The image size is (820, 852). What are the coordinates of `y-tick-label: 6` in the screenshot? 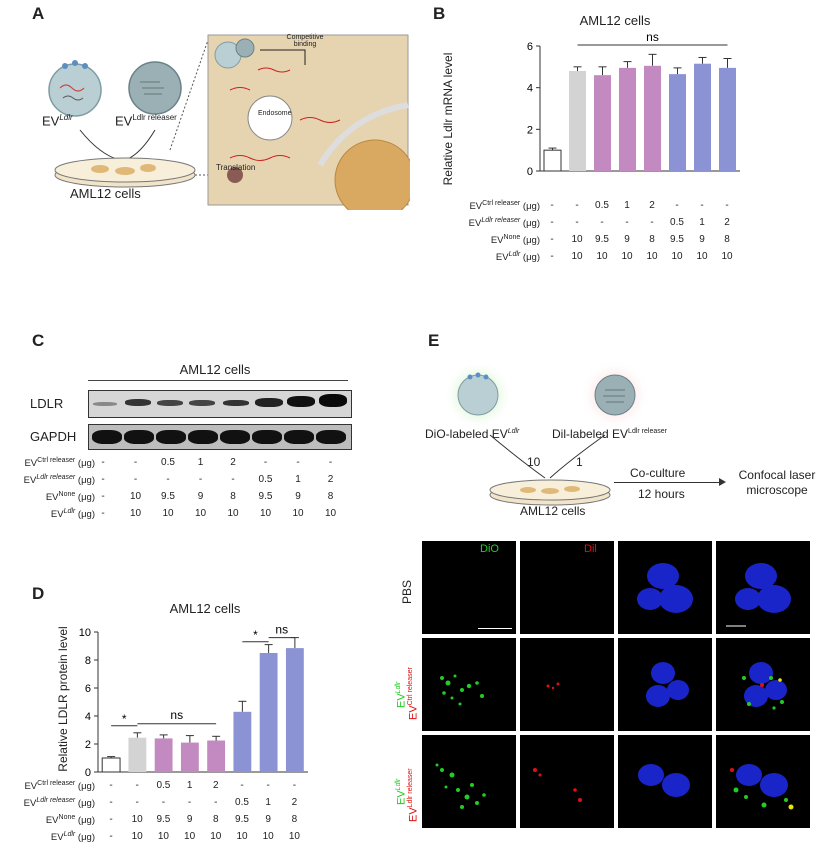 It's located at (88, 689).